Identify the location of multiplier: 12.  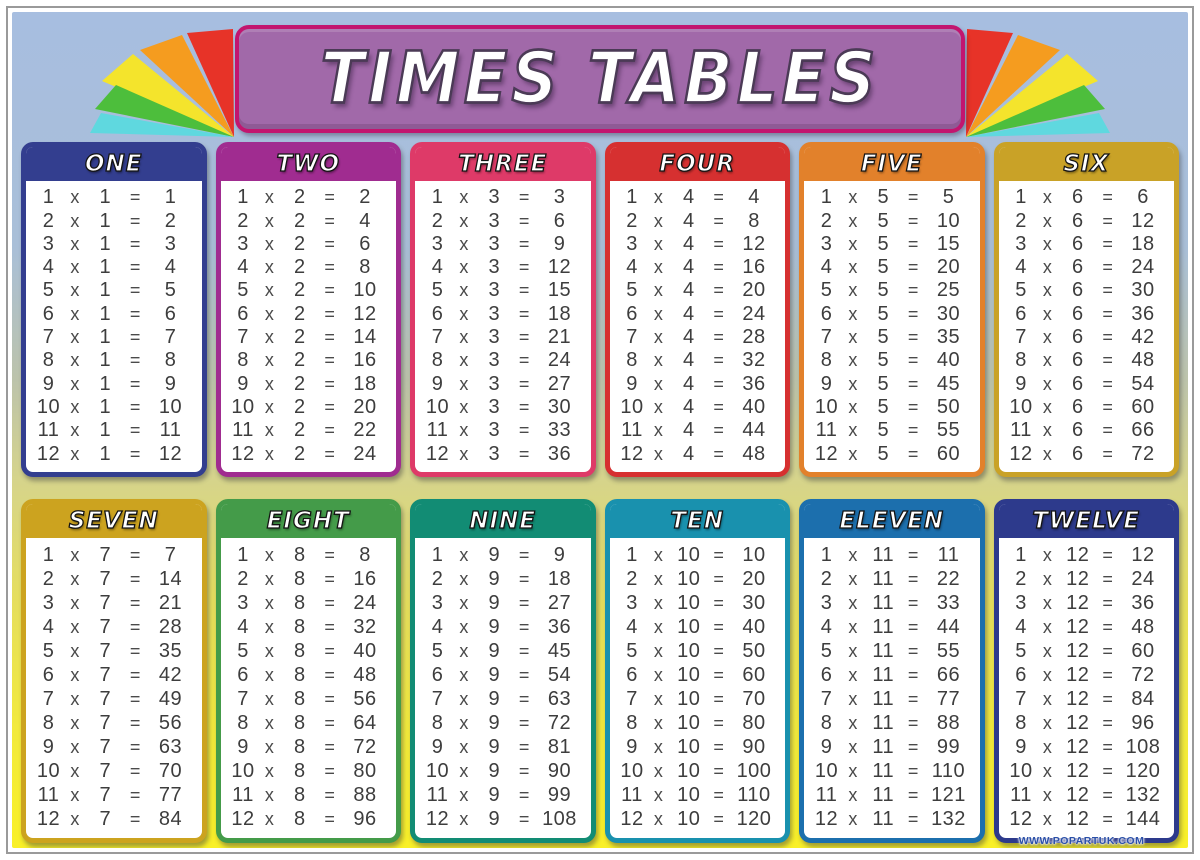
(826, 453).